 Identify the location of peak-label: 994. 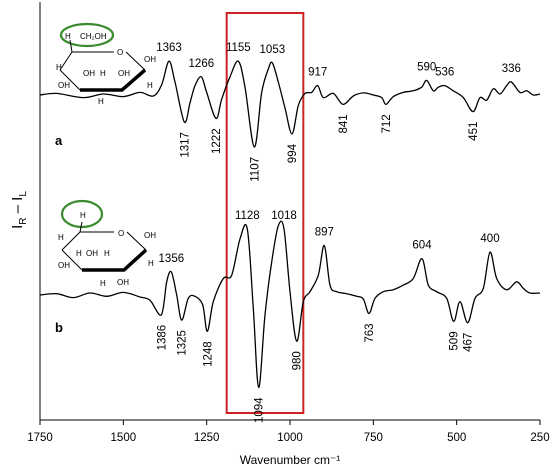
(293, 153).